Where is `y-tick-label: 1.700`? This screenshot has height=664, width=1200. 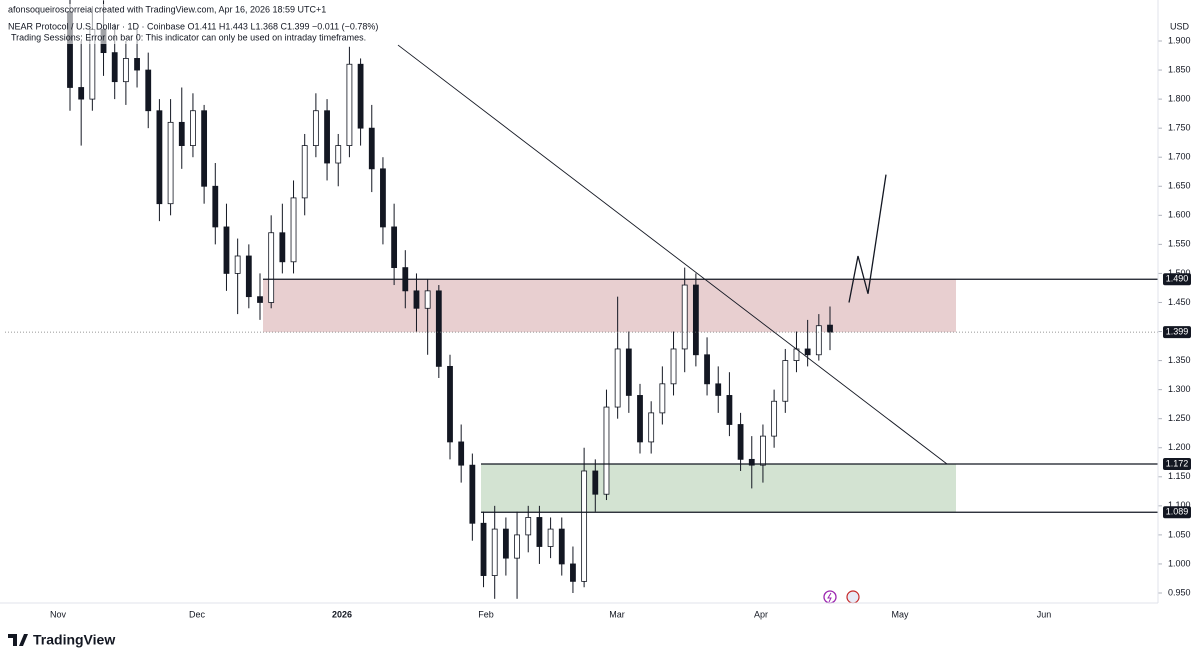
y-tick-label: 1.700 is located at coordinates (1179, 157).